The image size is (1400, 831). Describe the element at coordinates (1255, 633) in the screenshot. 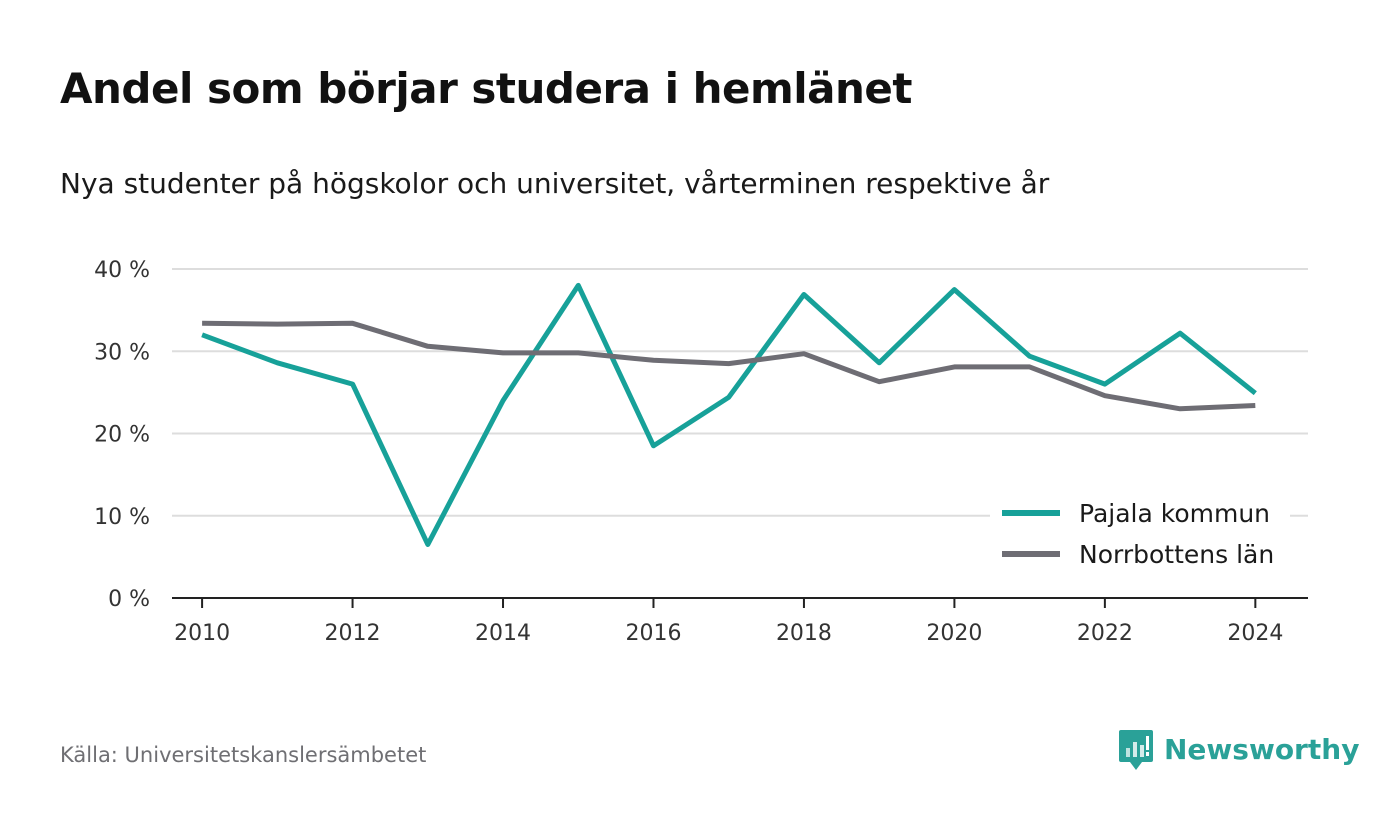

I see `x-tick-label: 2024` at that location.